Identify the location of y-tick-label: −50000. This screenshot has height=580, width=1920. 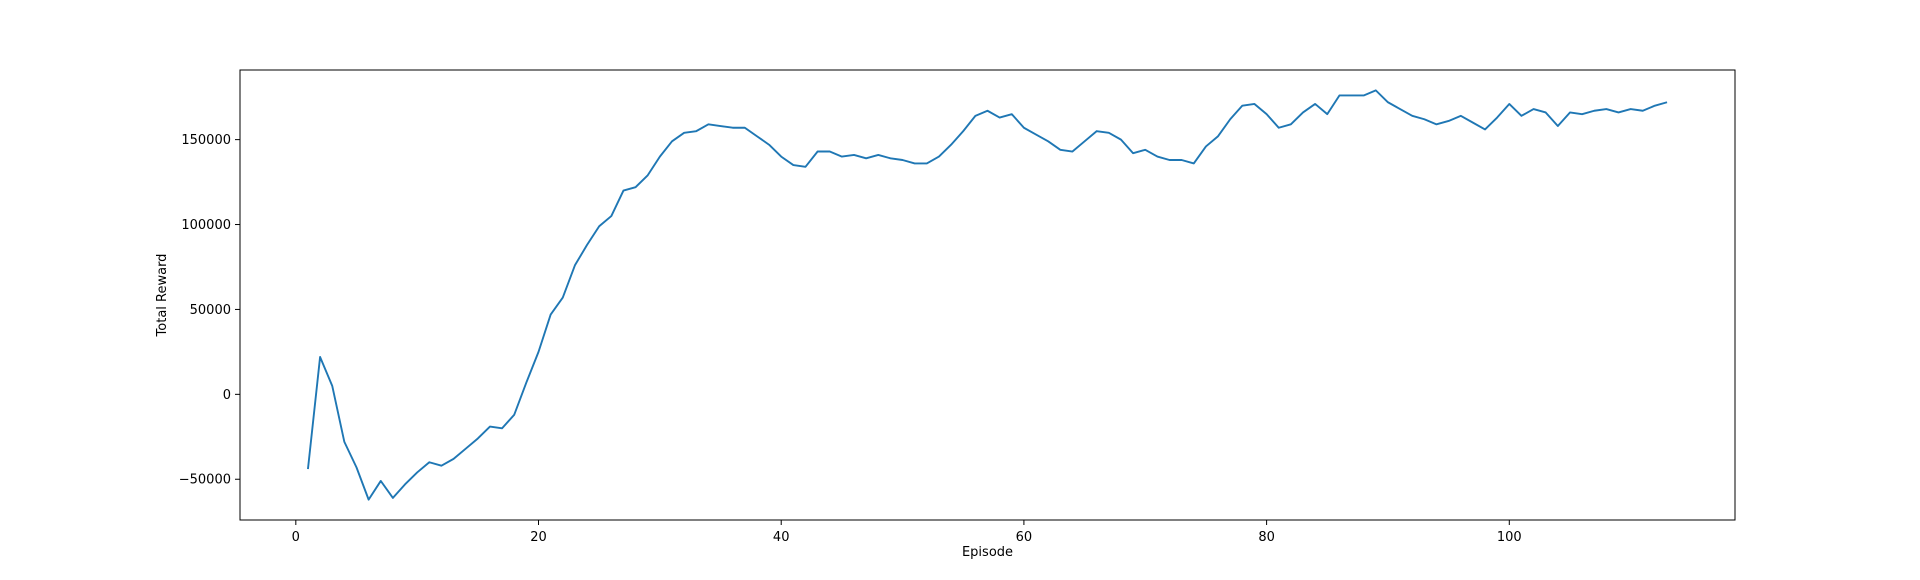
(205, 480).